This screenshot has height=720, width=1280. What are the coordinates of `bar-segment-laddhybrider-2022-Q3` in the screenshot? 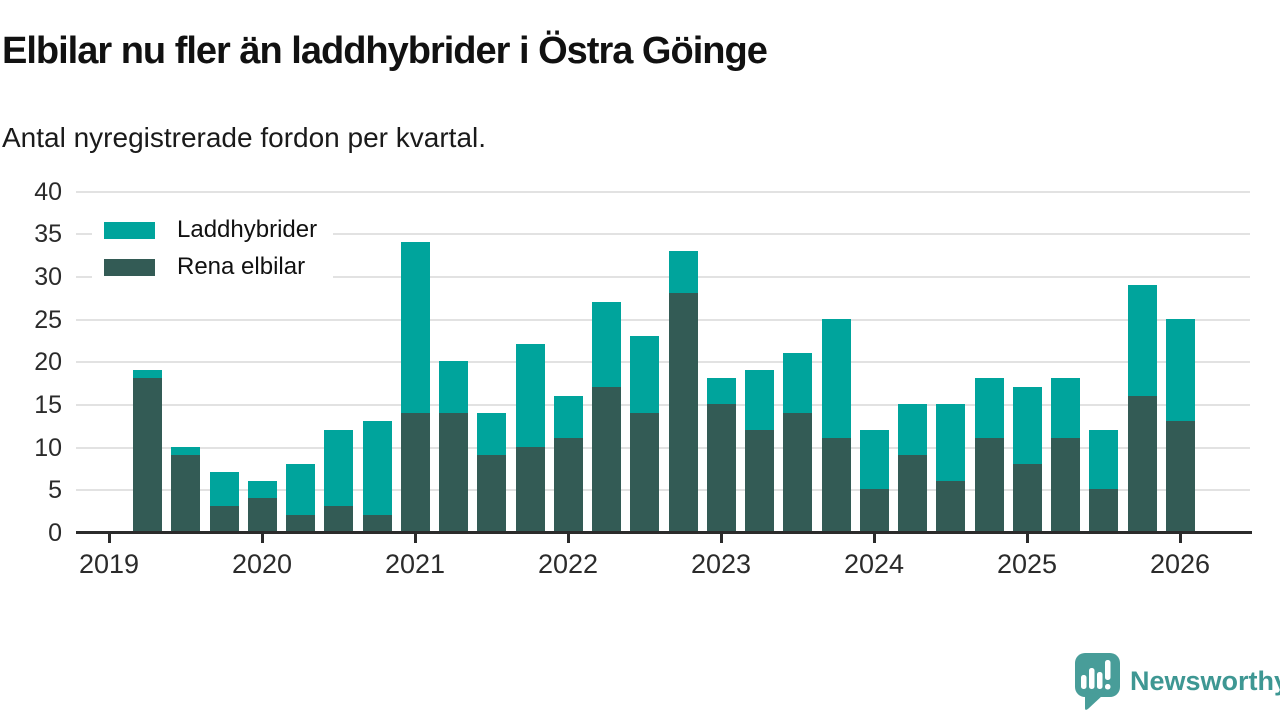 It's located at (644, 374).